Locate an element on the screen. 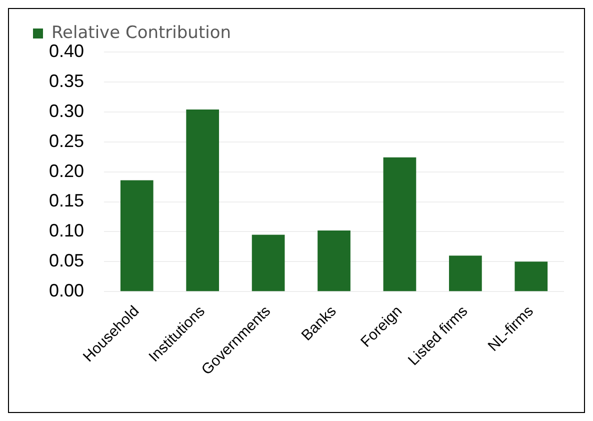 The image size is (593, 421). y-tick-label: 0.40 is located at coordinates (66, 50).